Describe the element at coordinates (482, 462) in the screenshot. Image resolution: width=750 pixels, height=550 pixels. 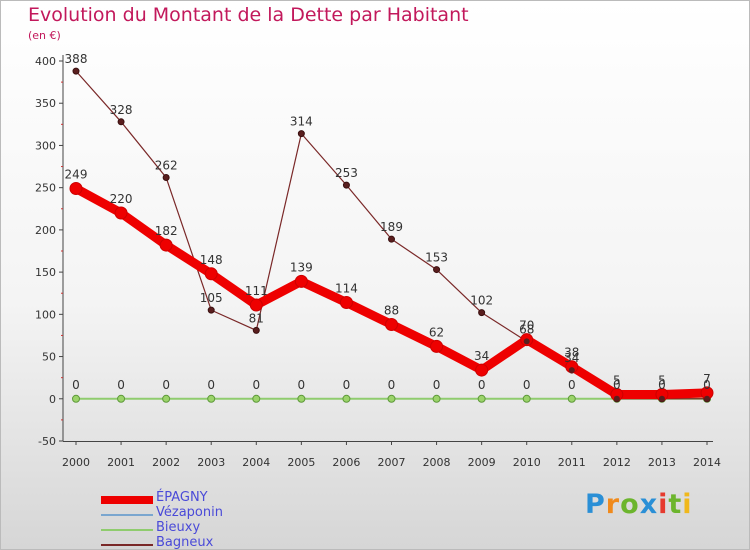
I see `x-tick-label: 2009` at that location.